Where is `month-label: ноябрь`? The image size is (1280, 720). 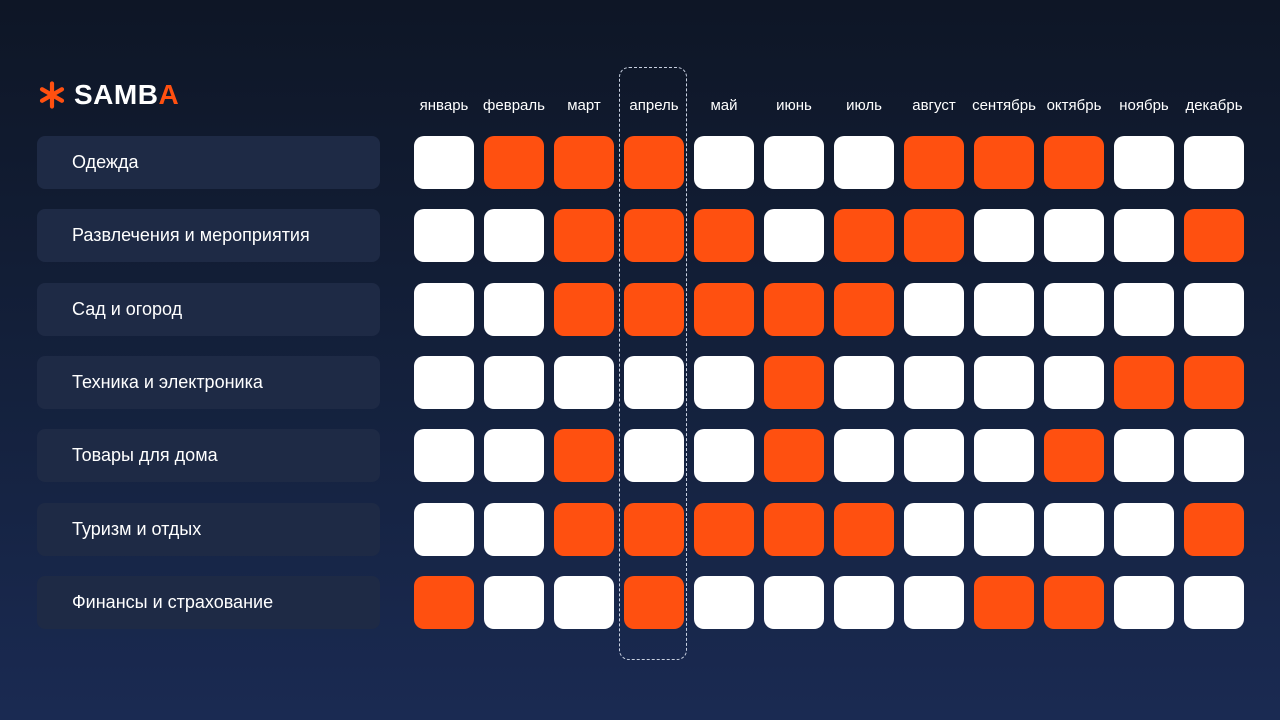
month-label: ноябрь is located at coordinates (1144, 105).